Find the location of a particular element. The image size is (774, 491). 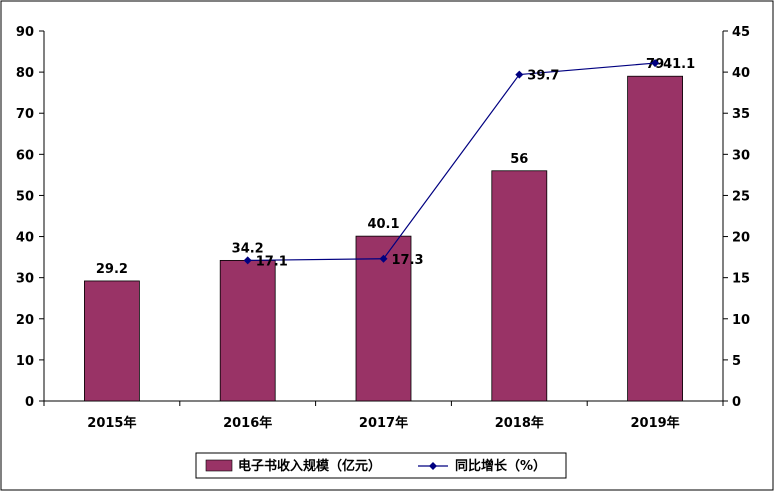

right-tick-label: 0 is located at coordinates (736, 402).